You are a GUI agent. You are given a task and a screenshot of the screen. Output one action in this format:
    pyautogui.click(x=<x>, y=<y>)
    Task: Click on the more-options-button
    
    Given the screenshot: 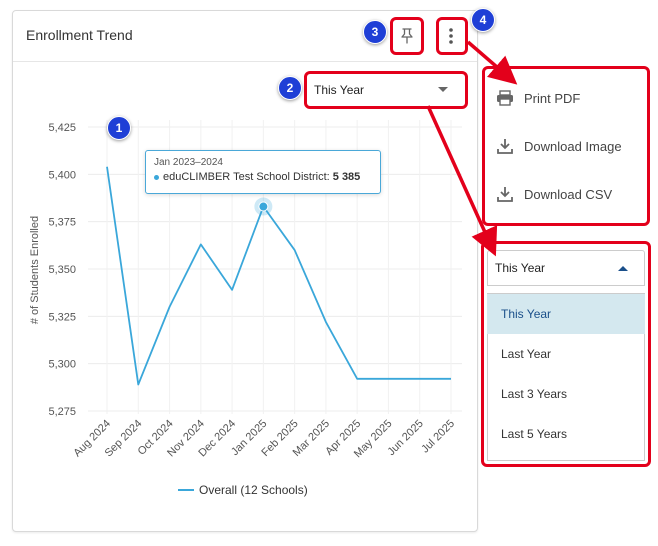 What is the action you would take?
    pyautogui.click(x=451, y=36)
    